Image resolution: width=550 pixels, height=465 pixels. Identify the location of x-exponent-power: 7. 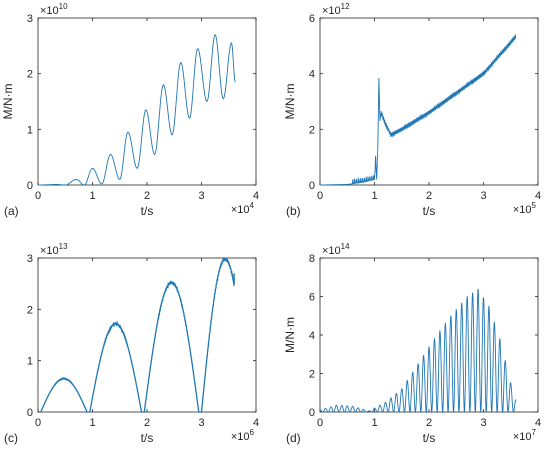
(534, 432).